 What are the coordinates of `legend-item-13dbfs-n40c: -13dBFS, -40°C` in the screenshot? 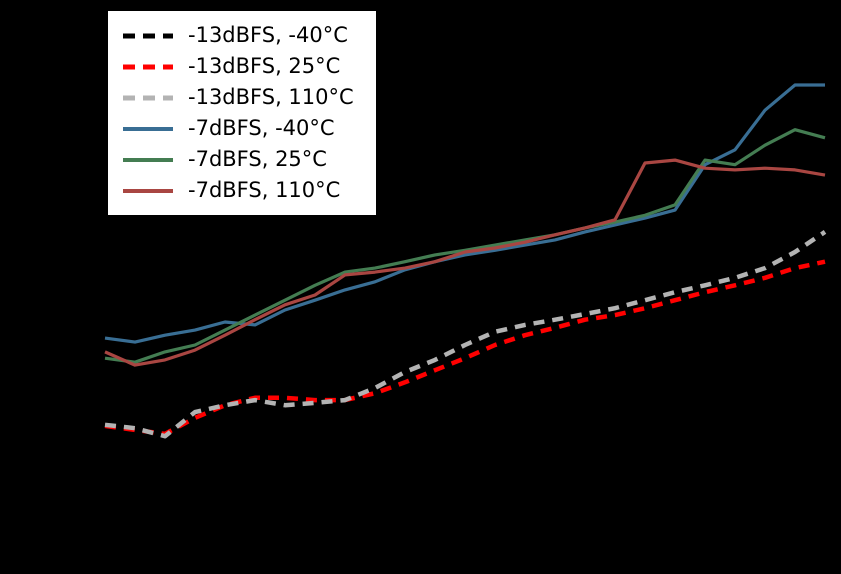 It's located at (238, 35).